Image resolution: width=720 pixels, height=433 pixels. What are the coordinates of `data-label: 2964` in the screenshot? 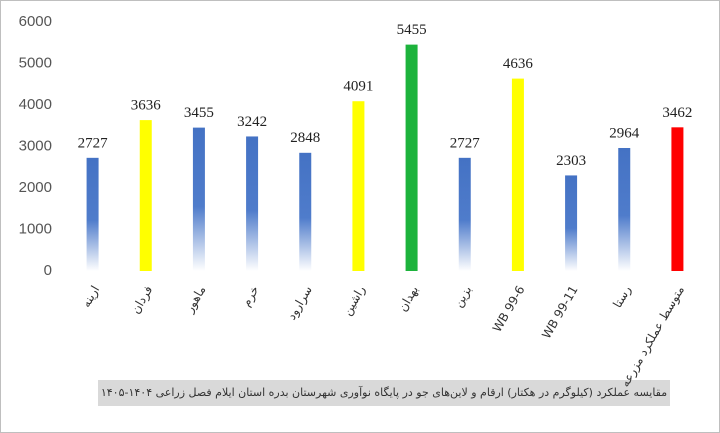 It's located at (624, 133).